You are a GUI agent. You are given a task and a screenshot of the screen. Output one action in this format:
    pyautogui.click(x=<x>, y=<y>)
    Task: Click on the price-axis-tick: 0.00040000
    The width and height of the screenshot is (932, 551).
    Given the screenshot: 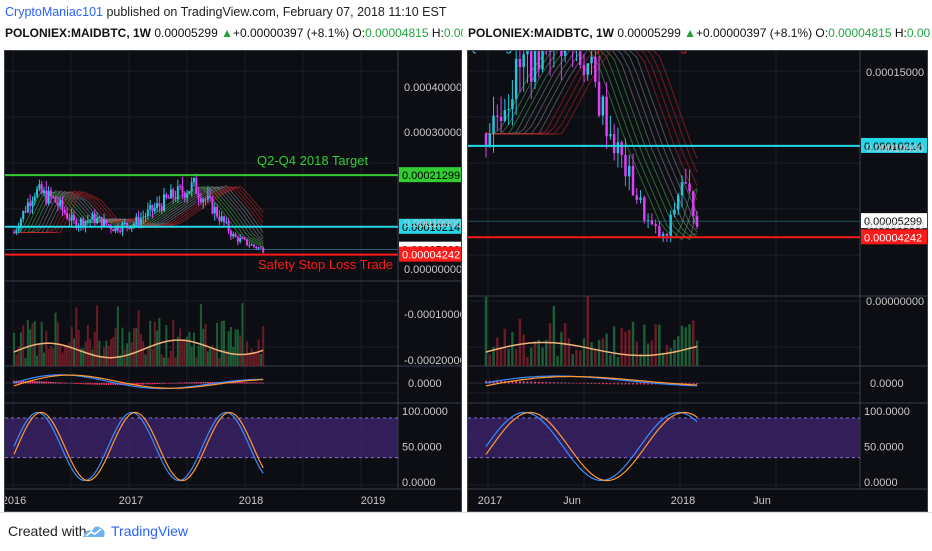 What is the action you would take?
    pyautogui.click(x=433, y=88)
    